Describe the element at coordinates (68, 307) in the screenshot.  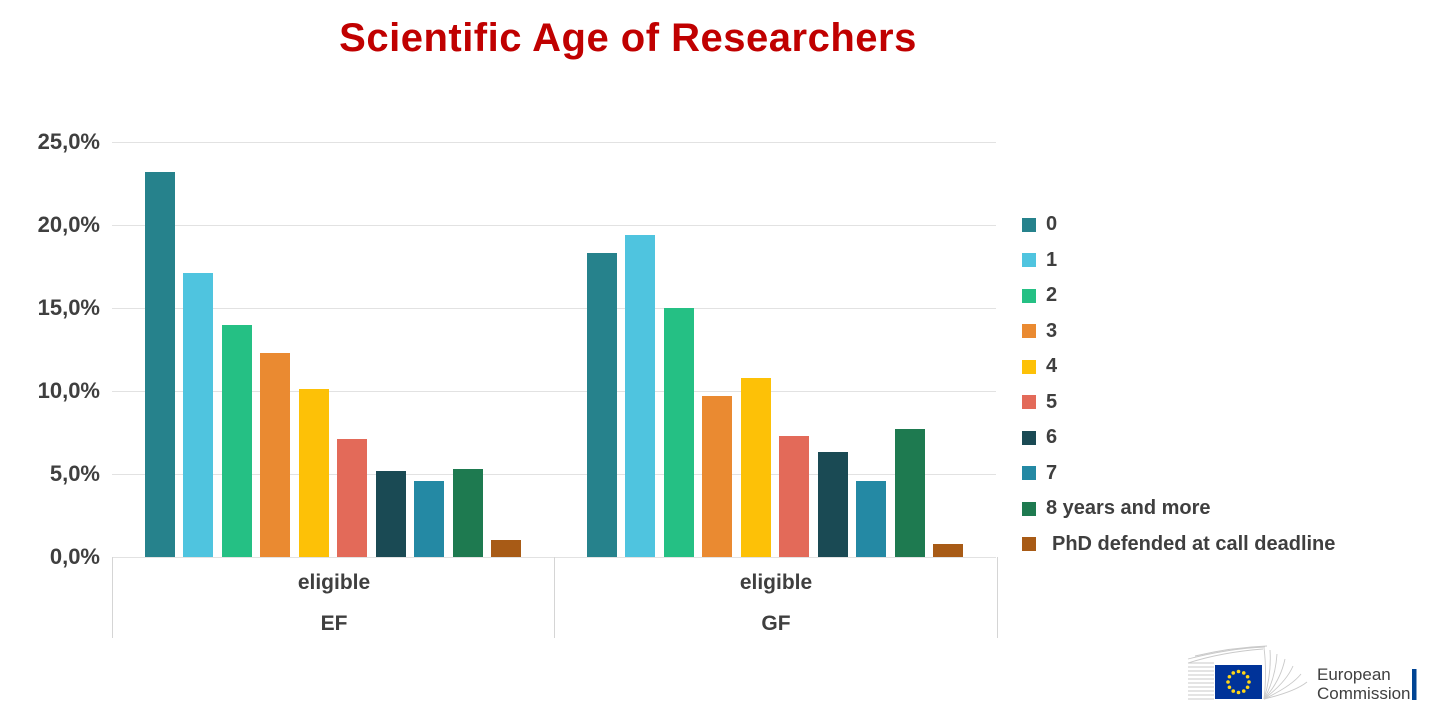
I see `y-tick-label: 15,0%` at that location.